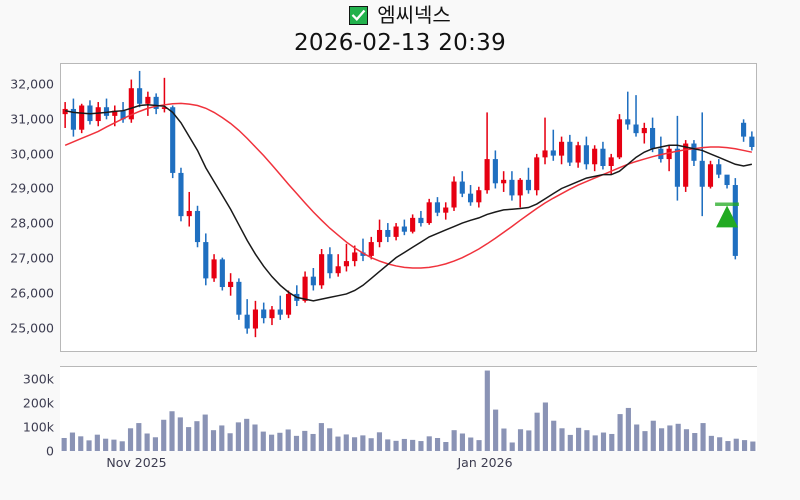 This screenshot has height=500, width=800. What do you see at coordinates (727, 215) in the screenshot?
I see `buy-signal-marker` at bounding box center [727, 215].